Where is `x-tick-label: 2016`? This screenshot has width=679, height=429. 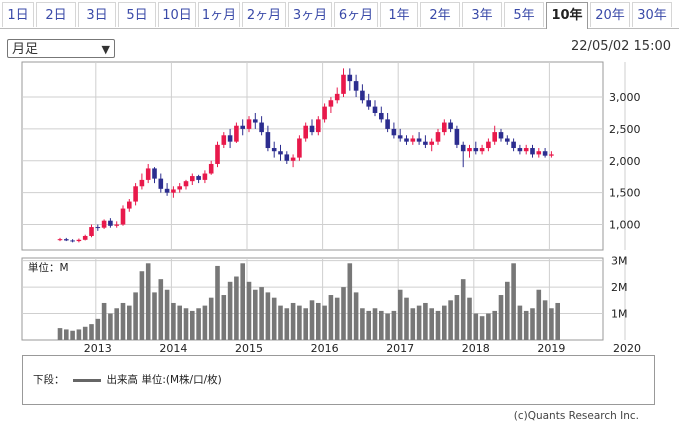 x-tick-label: 2016 is located at coordinates (325, 348).